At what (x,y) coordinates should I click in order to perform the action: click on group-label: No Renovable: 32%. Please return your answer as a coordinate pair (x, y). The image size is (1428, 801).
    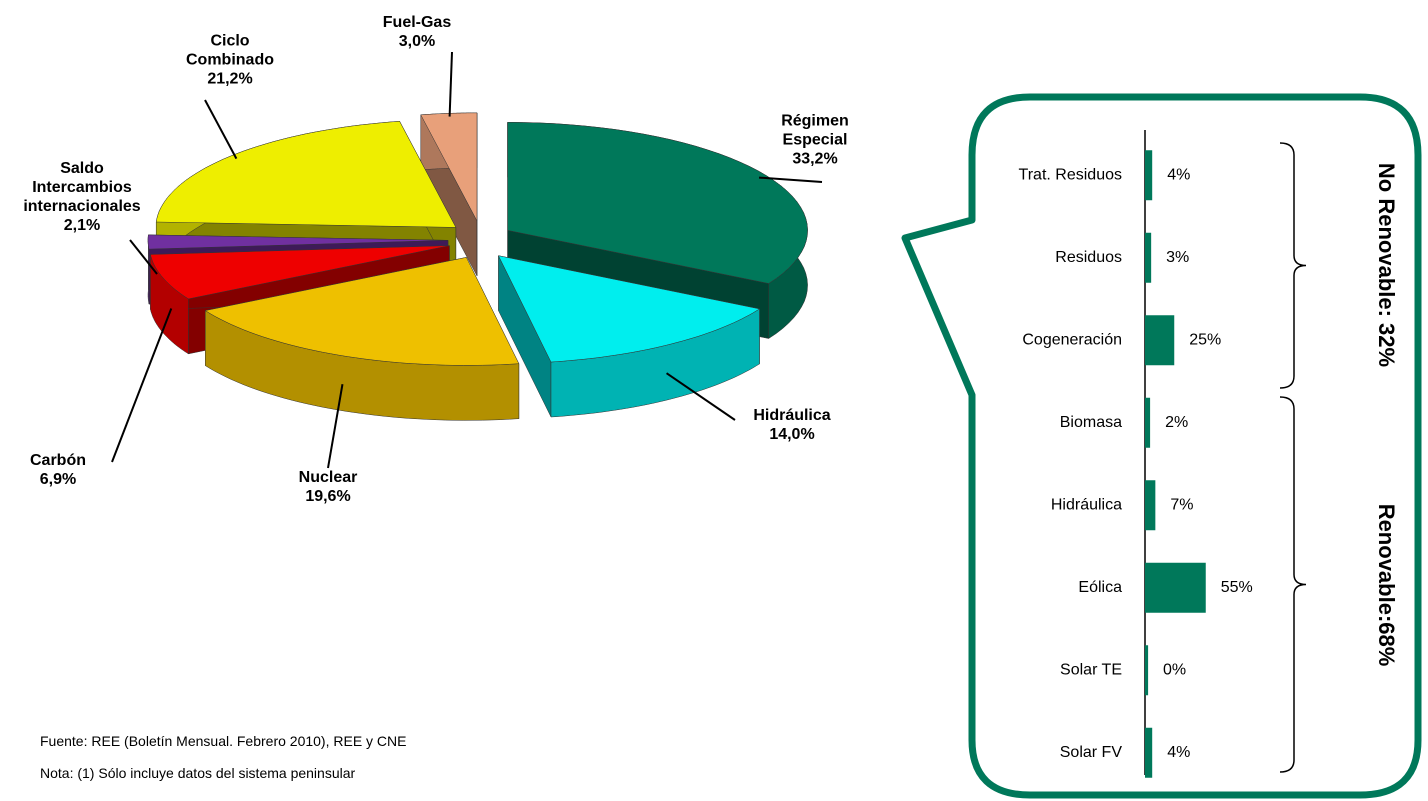
    Looking at the image, I should click on (1386, 265).